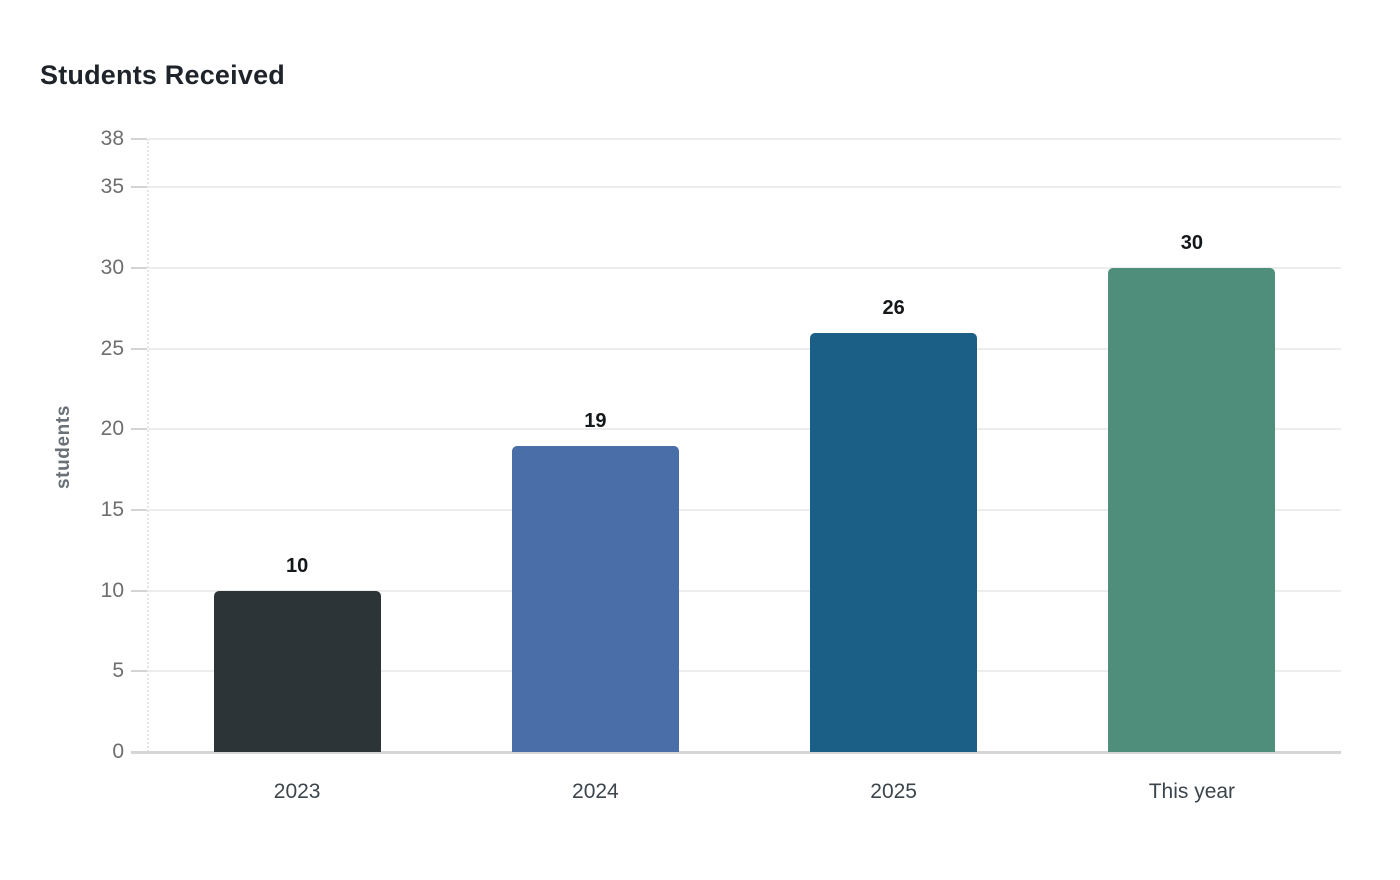 This screenshot has width=1400, height=880. I want to click on y-tick-label: 30, so click(112, 268).